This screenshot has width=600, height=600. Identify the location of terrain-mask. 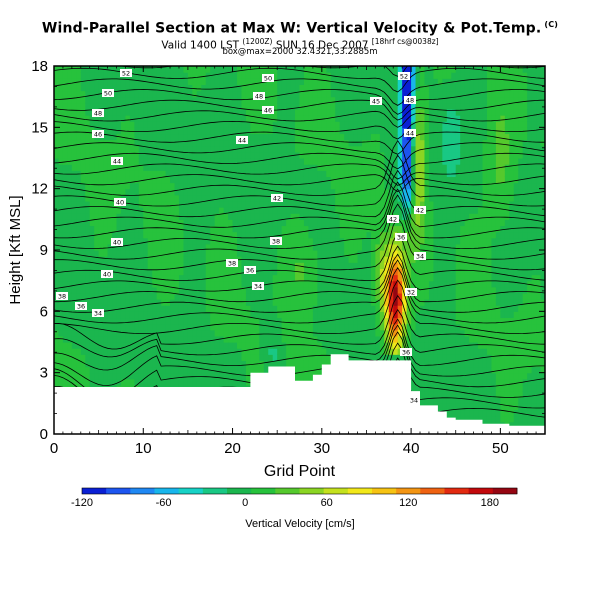
(299, 394).